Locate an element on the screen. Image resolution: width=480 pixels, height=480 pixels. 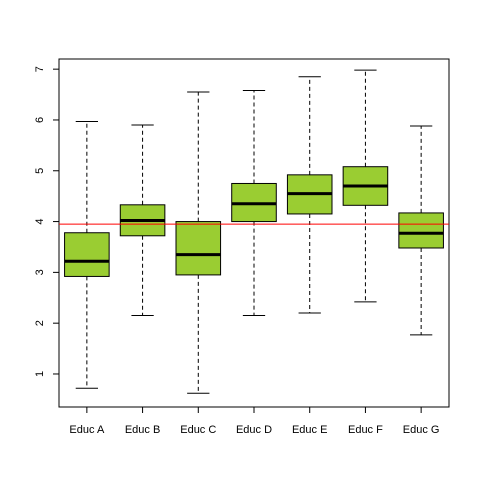
y-tick-label: 2 is located at coordinates (40, 323).